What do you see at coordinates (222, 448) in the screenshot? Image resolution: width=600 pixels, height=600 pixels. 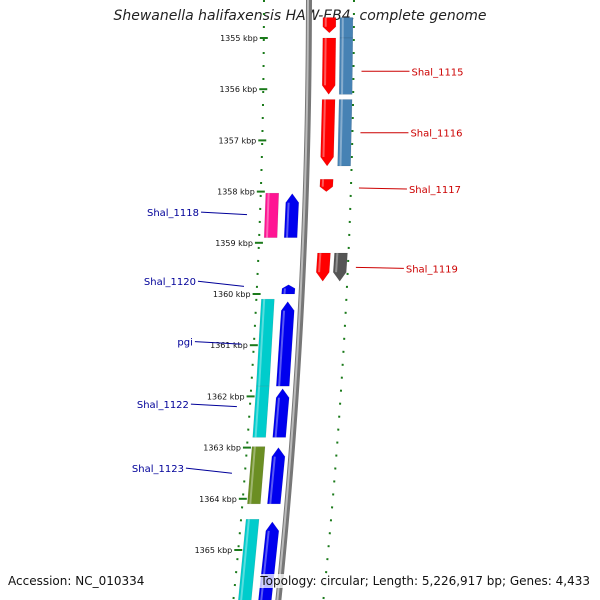 I see `tick-label: 1363 kbp` at bounding box center [222, 448].